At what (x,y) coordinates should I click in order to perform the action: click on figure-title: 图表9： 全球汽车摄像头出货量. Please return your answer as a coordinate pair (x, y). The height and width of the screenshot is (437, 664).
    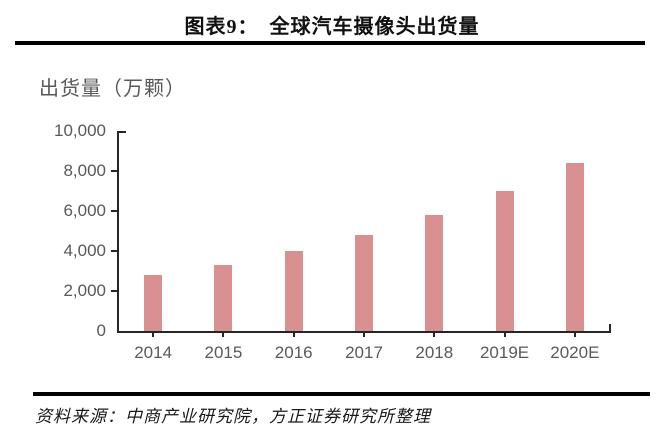
    Looking at the image, I should click on (332, 27).